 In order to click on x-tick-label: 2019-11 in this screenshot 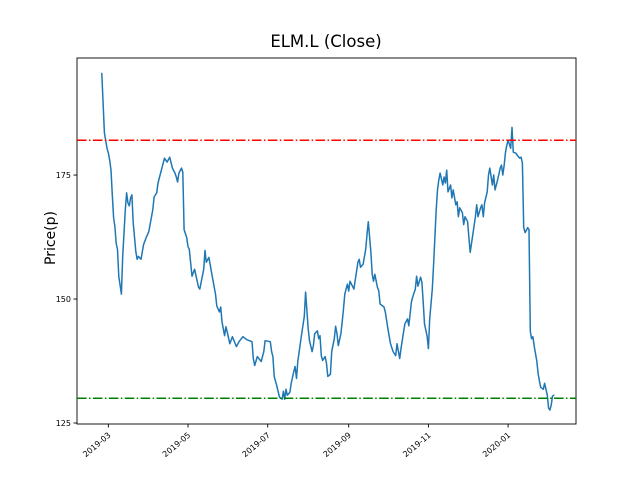, I will do `click(416, 445)`.